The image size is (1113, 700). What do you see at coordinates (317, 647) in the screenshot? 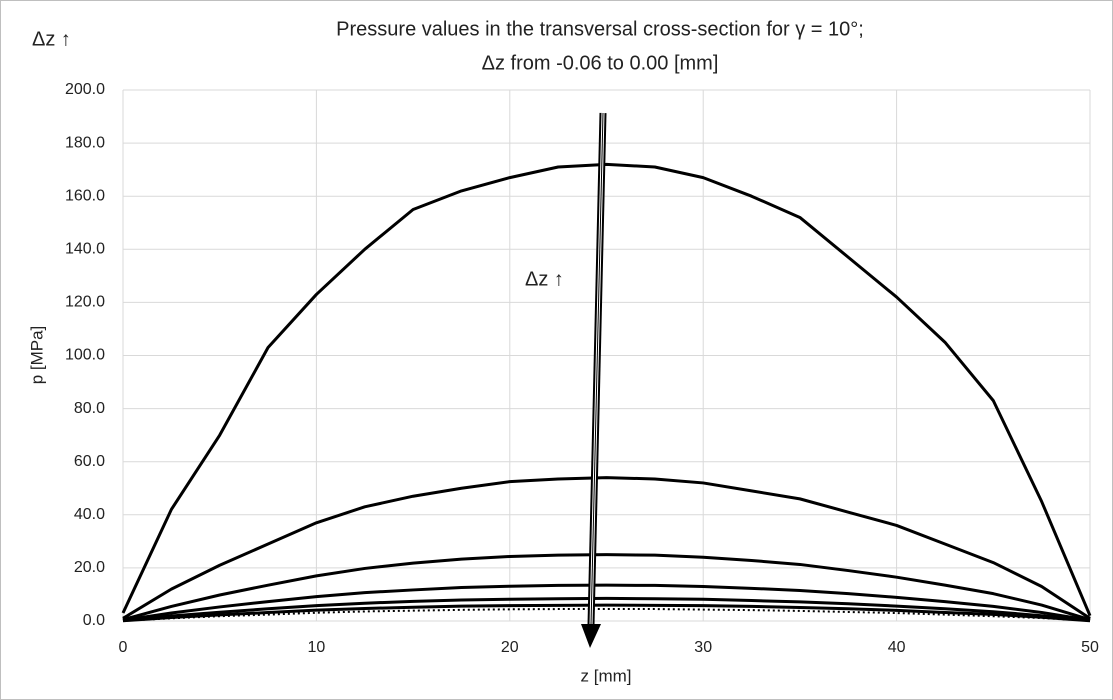
I see `x-tick-label: 10` at bounding box center [317, 647].